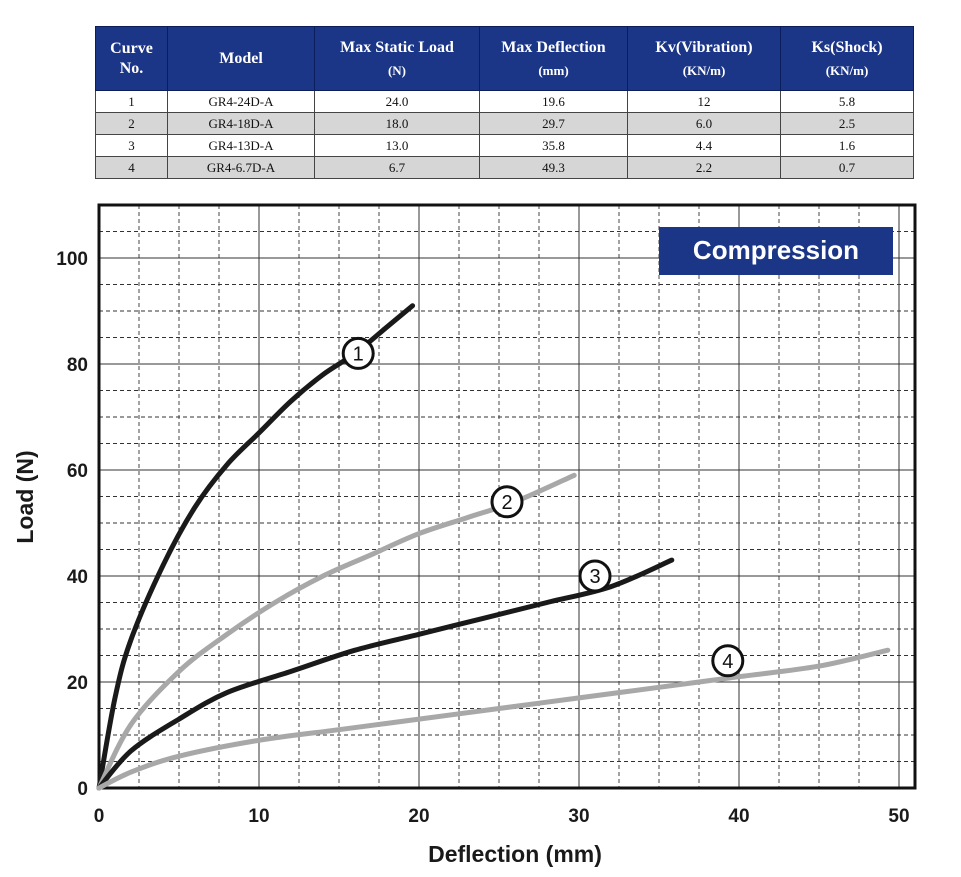 The width and height of the screenshot is (961, 877). Describe the element at coordinates (847, 123) in the screenshot. I see `cell-ks: 2.5` at that location.